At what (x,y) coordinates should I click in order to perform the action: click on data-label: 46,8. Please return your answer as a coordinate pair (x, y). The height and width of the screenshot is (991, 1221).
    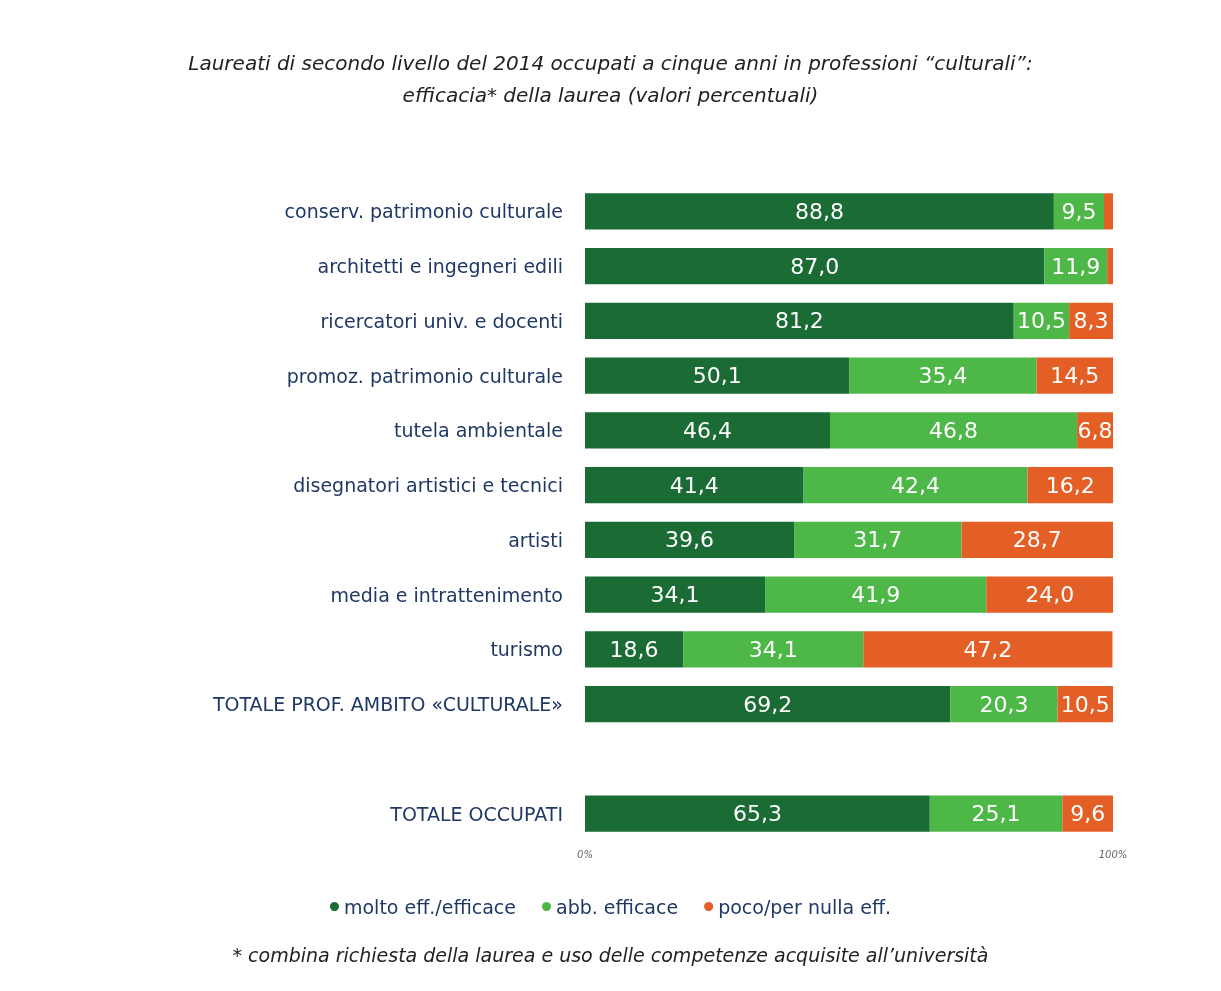
    Looking at the image, I should click on (954, 430).